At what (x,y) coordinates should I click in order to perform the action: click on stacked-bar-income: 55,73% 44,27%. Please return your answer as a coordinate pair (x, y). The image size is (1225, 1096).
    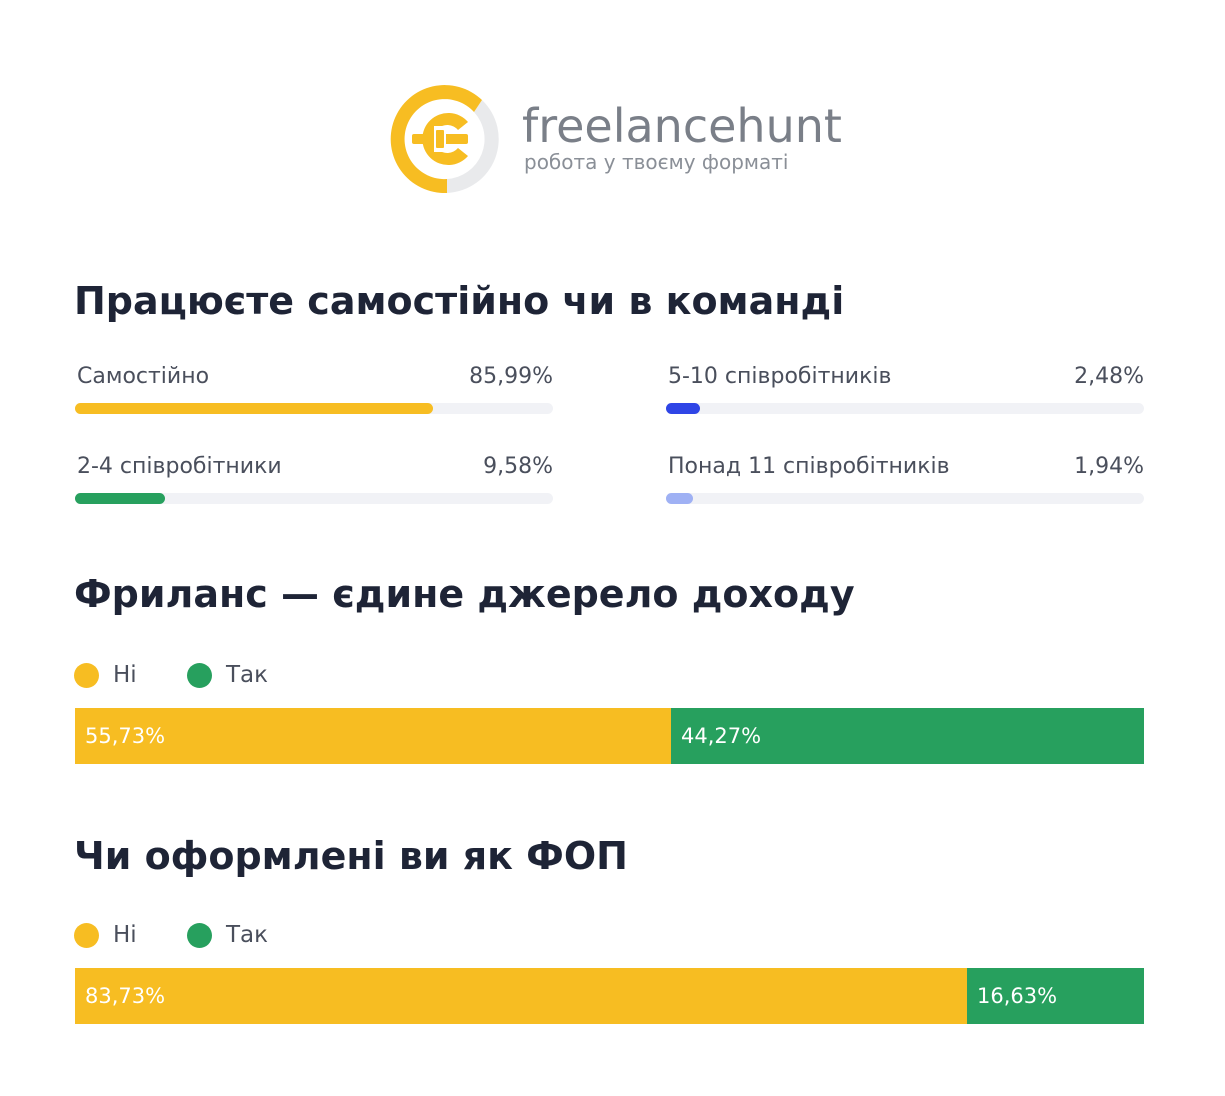
    Looking at the image, I should click on (609, 736).